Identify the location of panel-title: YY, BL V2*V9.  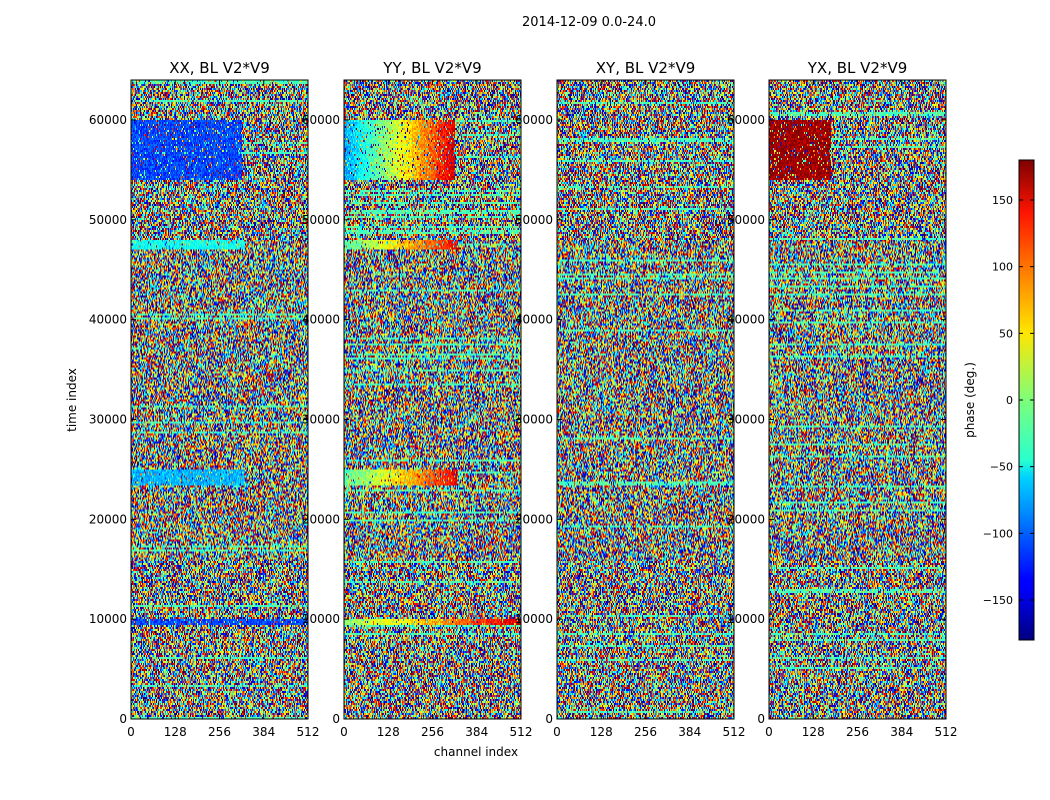
(431, 68).